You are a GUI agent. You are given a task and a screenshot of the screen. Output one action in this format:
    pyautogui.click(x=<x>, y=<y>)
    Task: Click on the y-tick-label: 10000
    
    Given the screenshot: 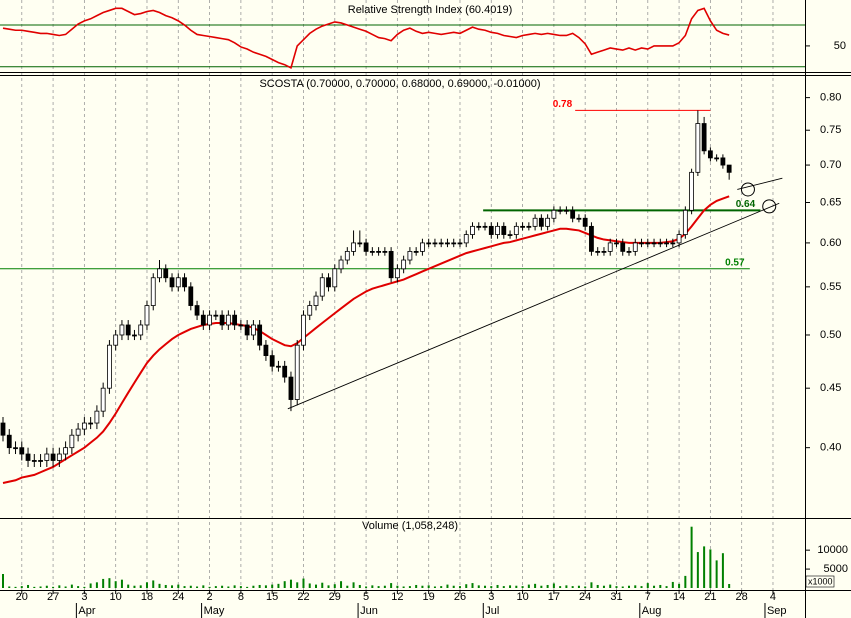 What is the action you would take?
    pyautogui.click(x=832, y=550)
    